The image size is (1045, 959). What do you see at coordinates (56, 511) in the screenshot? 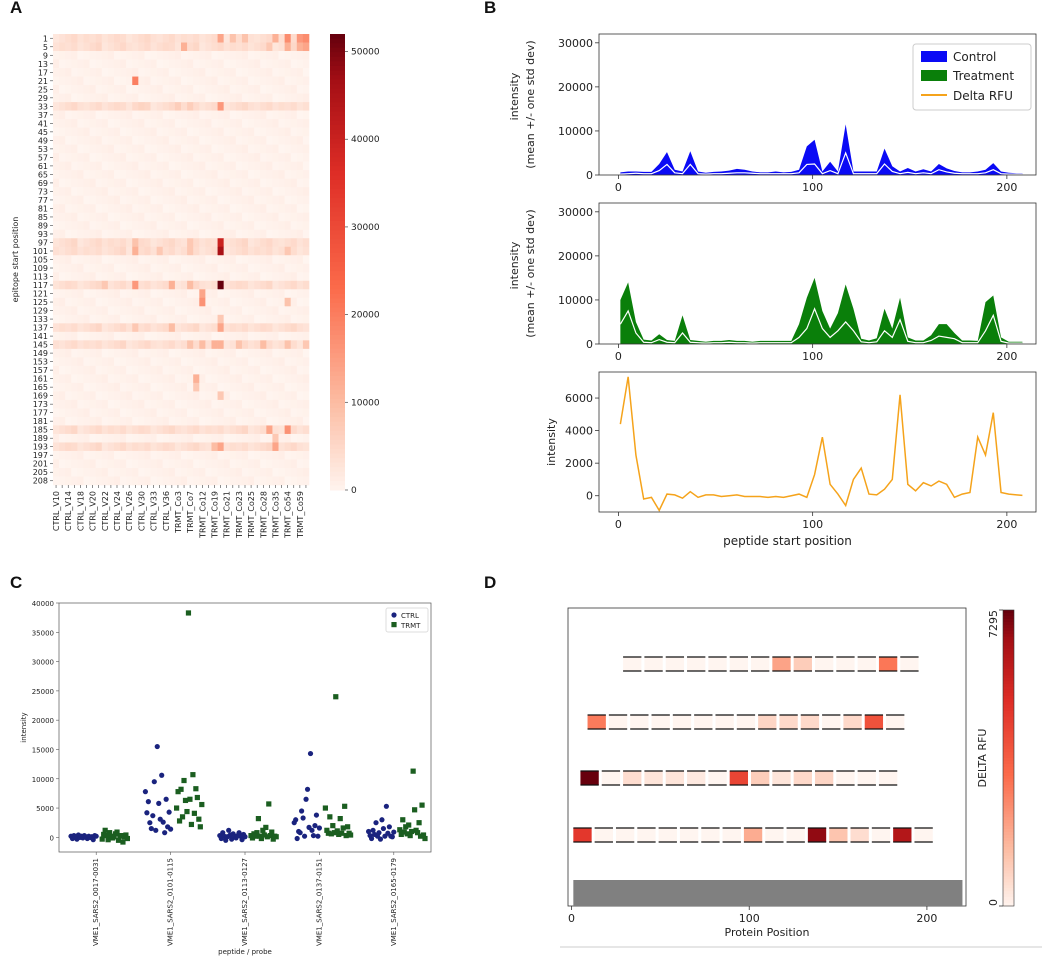
I see `heatmap-col-label: CTRL_V10` at bounding box center [56, 511].